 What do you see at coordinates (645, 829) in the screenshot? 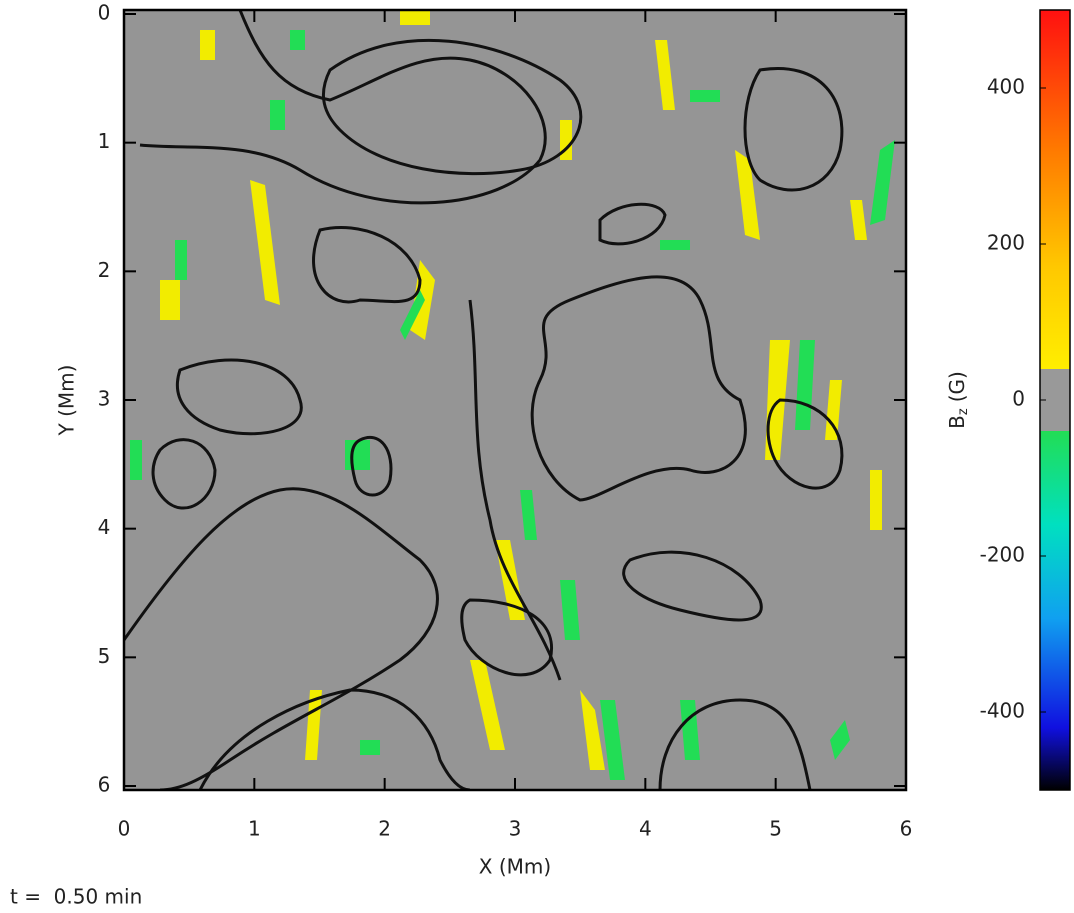
I see `x-tick-label: 4` at bounding box center [645, 829].